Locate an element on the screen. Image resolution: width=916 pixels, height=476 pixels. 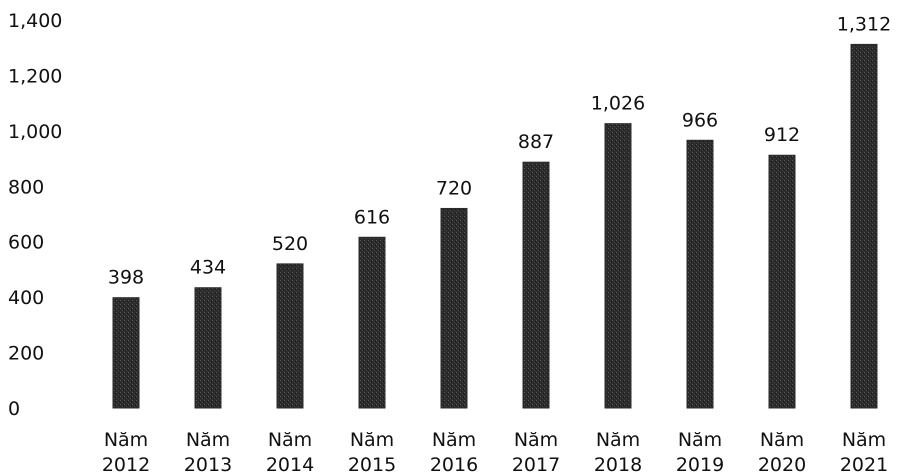
data-label: 398 is located at coordinates (126, 278).